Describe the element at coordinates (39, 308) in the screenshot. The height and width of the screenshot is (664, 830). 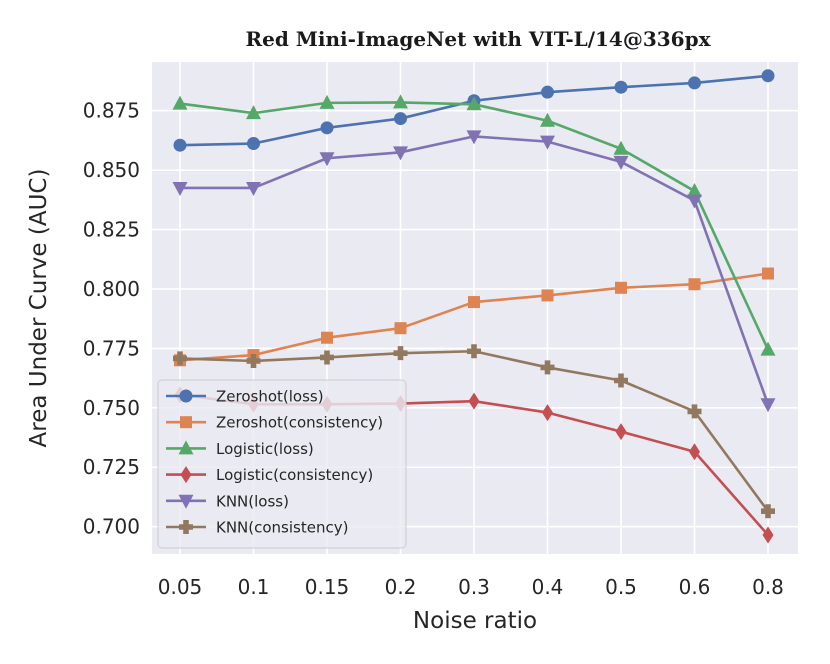
I see `y-axis-label: Area Under Curve (AUC)` at that location.